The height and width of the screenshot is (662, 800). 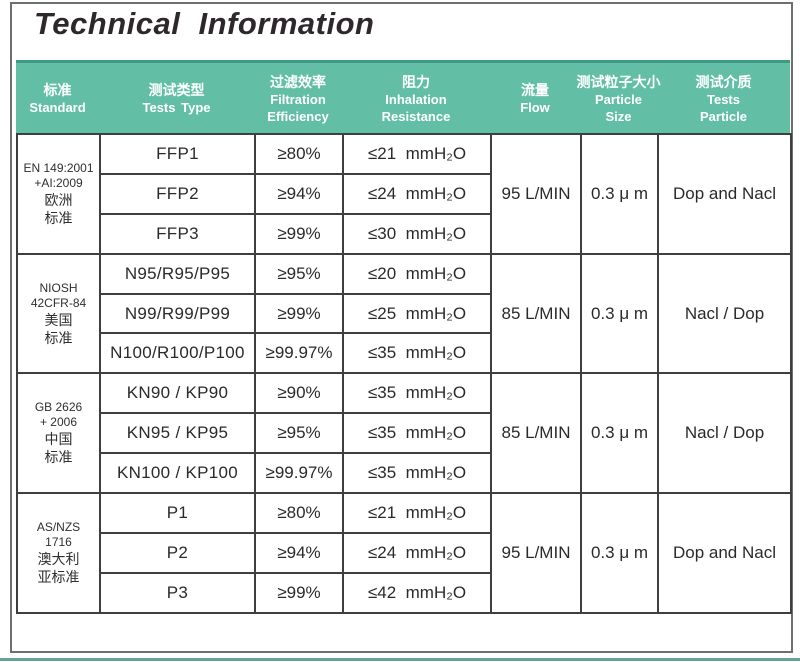 What do you see at coordinates (298, 81) in the screenshot?
I see `header-zh-label: 过滤效率` at bounding box center [298, 81].